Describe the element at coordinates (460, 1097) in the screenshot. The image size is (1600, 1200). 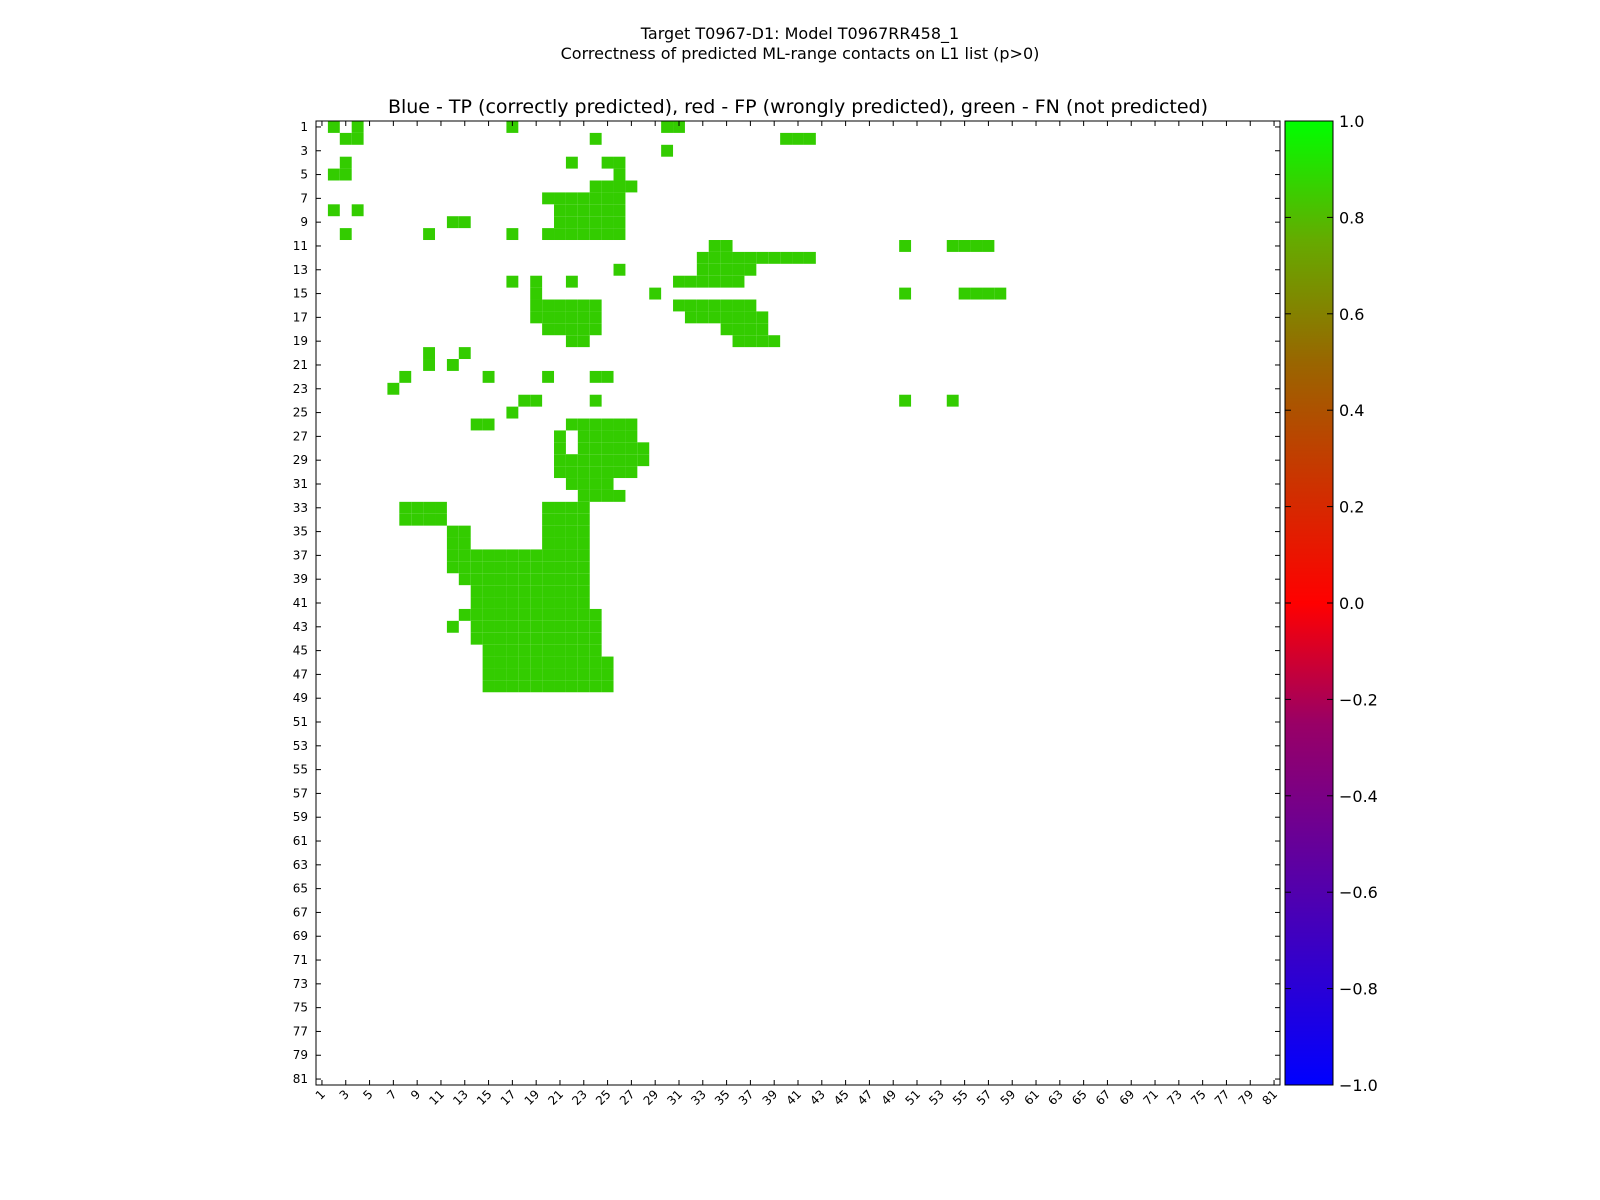
I see `x-tick-label: 13` at that location.